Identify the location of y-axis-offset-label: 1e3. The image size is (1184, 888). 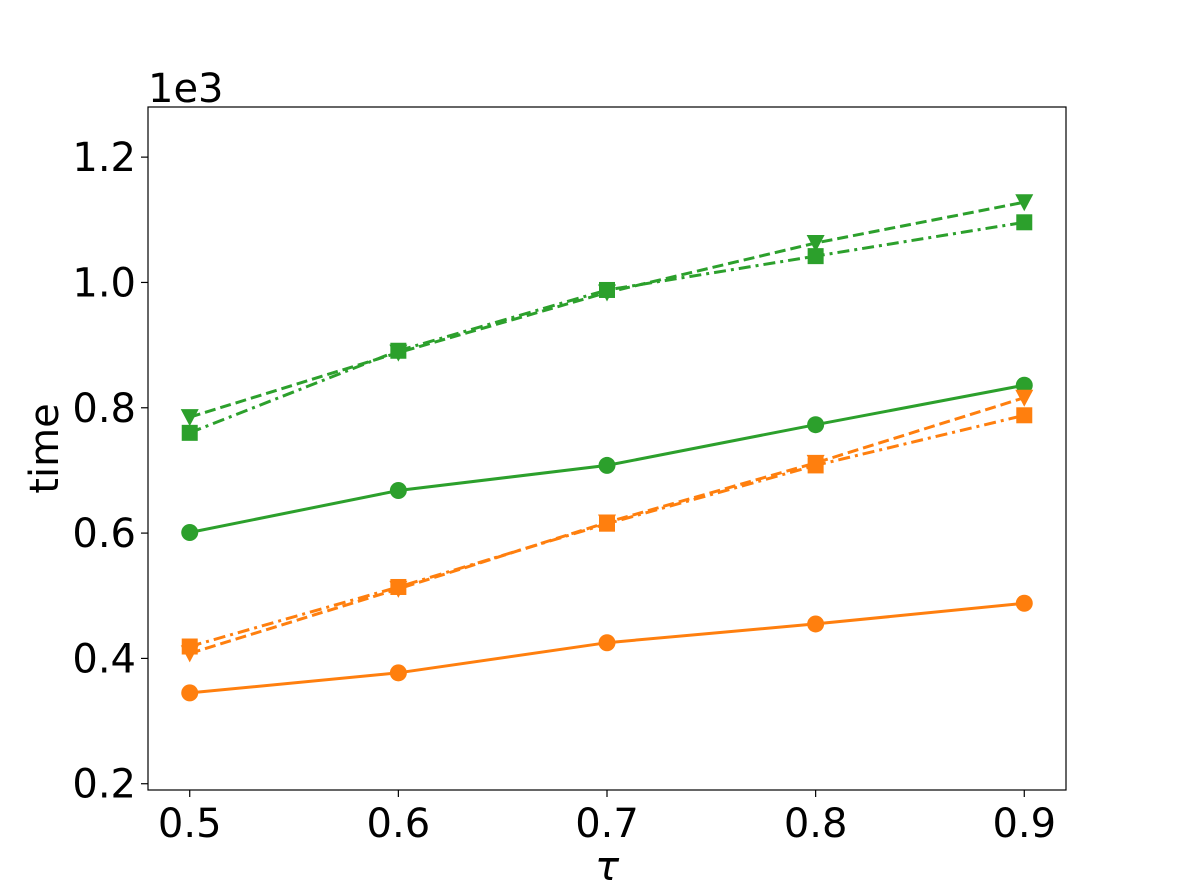
(186, 89).